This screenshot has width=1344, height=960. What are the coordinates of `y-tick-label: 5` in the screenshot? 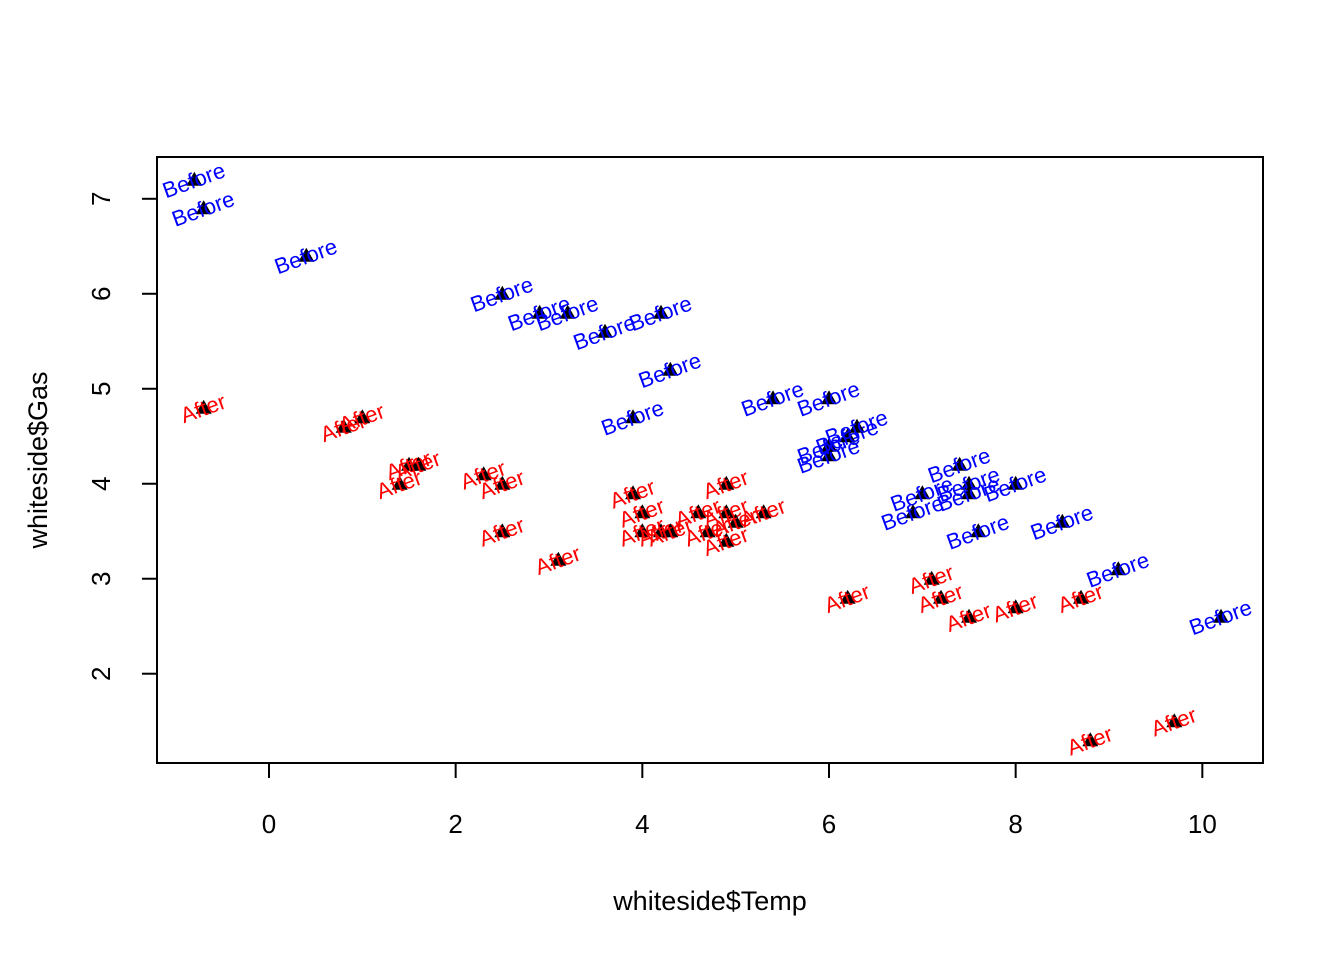 It's located at (101, 389).